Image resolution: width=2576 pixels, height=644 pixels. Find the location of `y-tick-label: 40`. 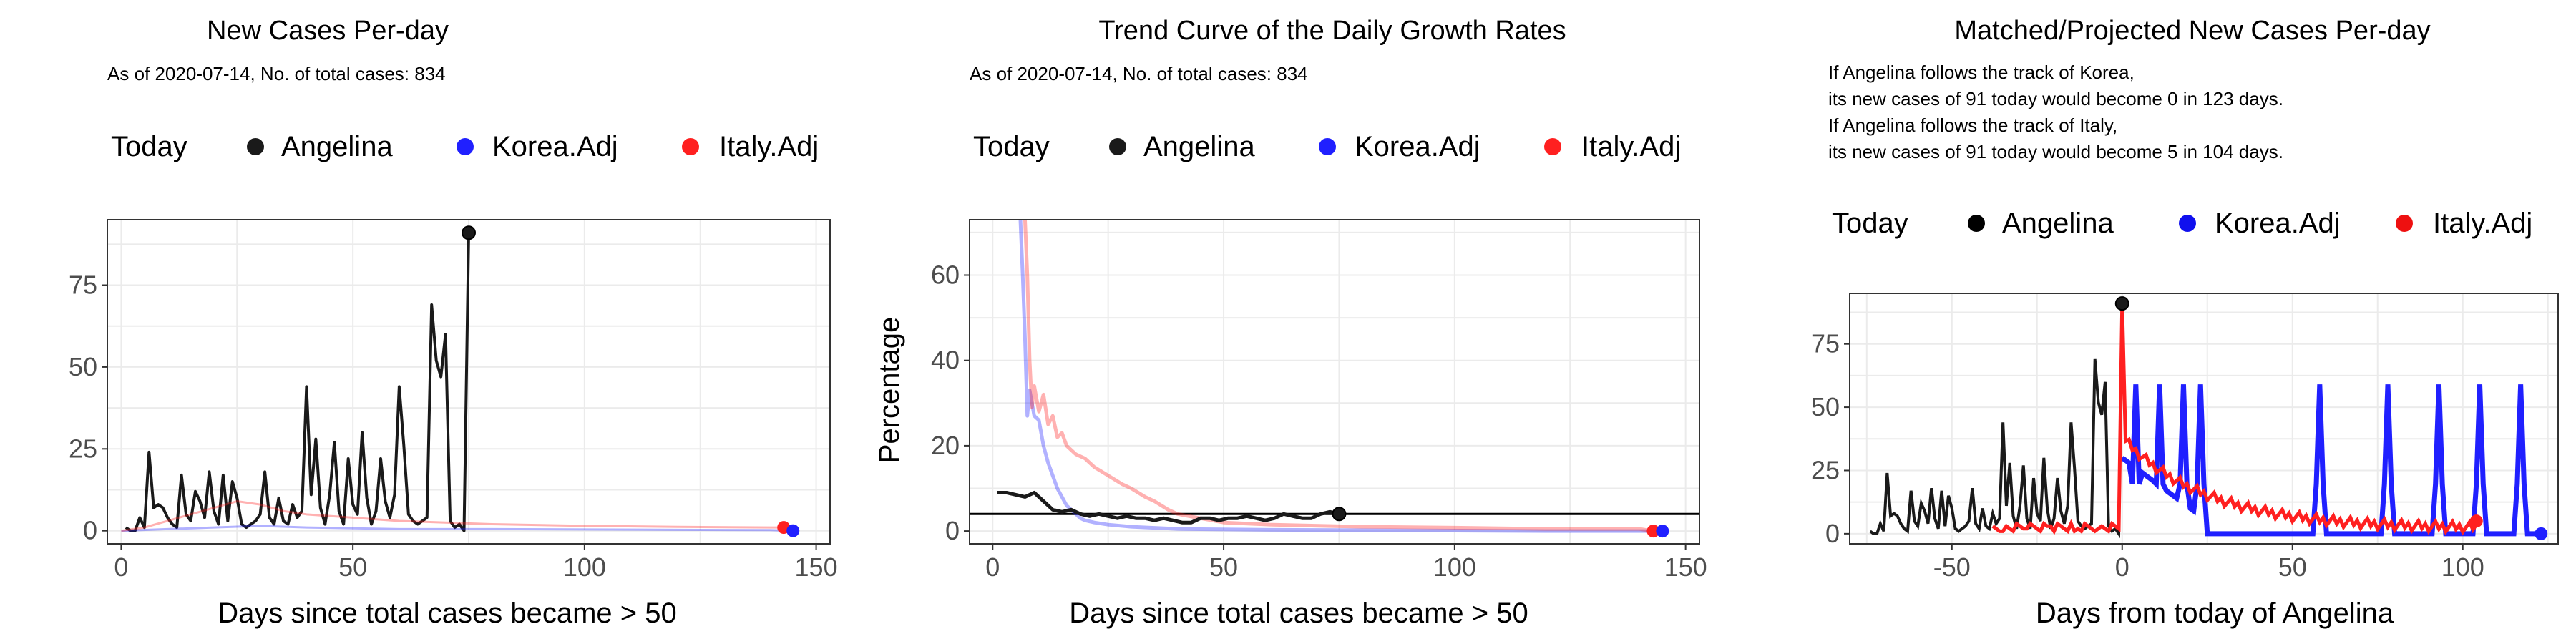

y-tick-label: 40 is located at coordinates (945, 360).